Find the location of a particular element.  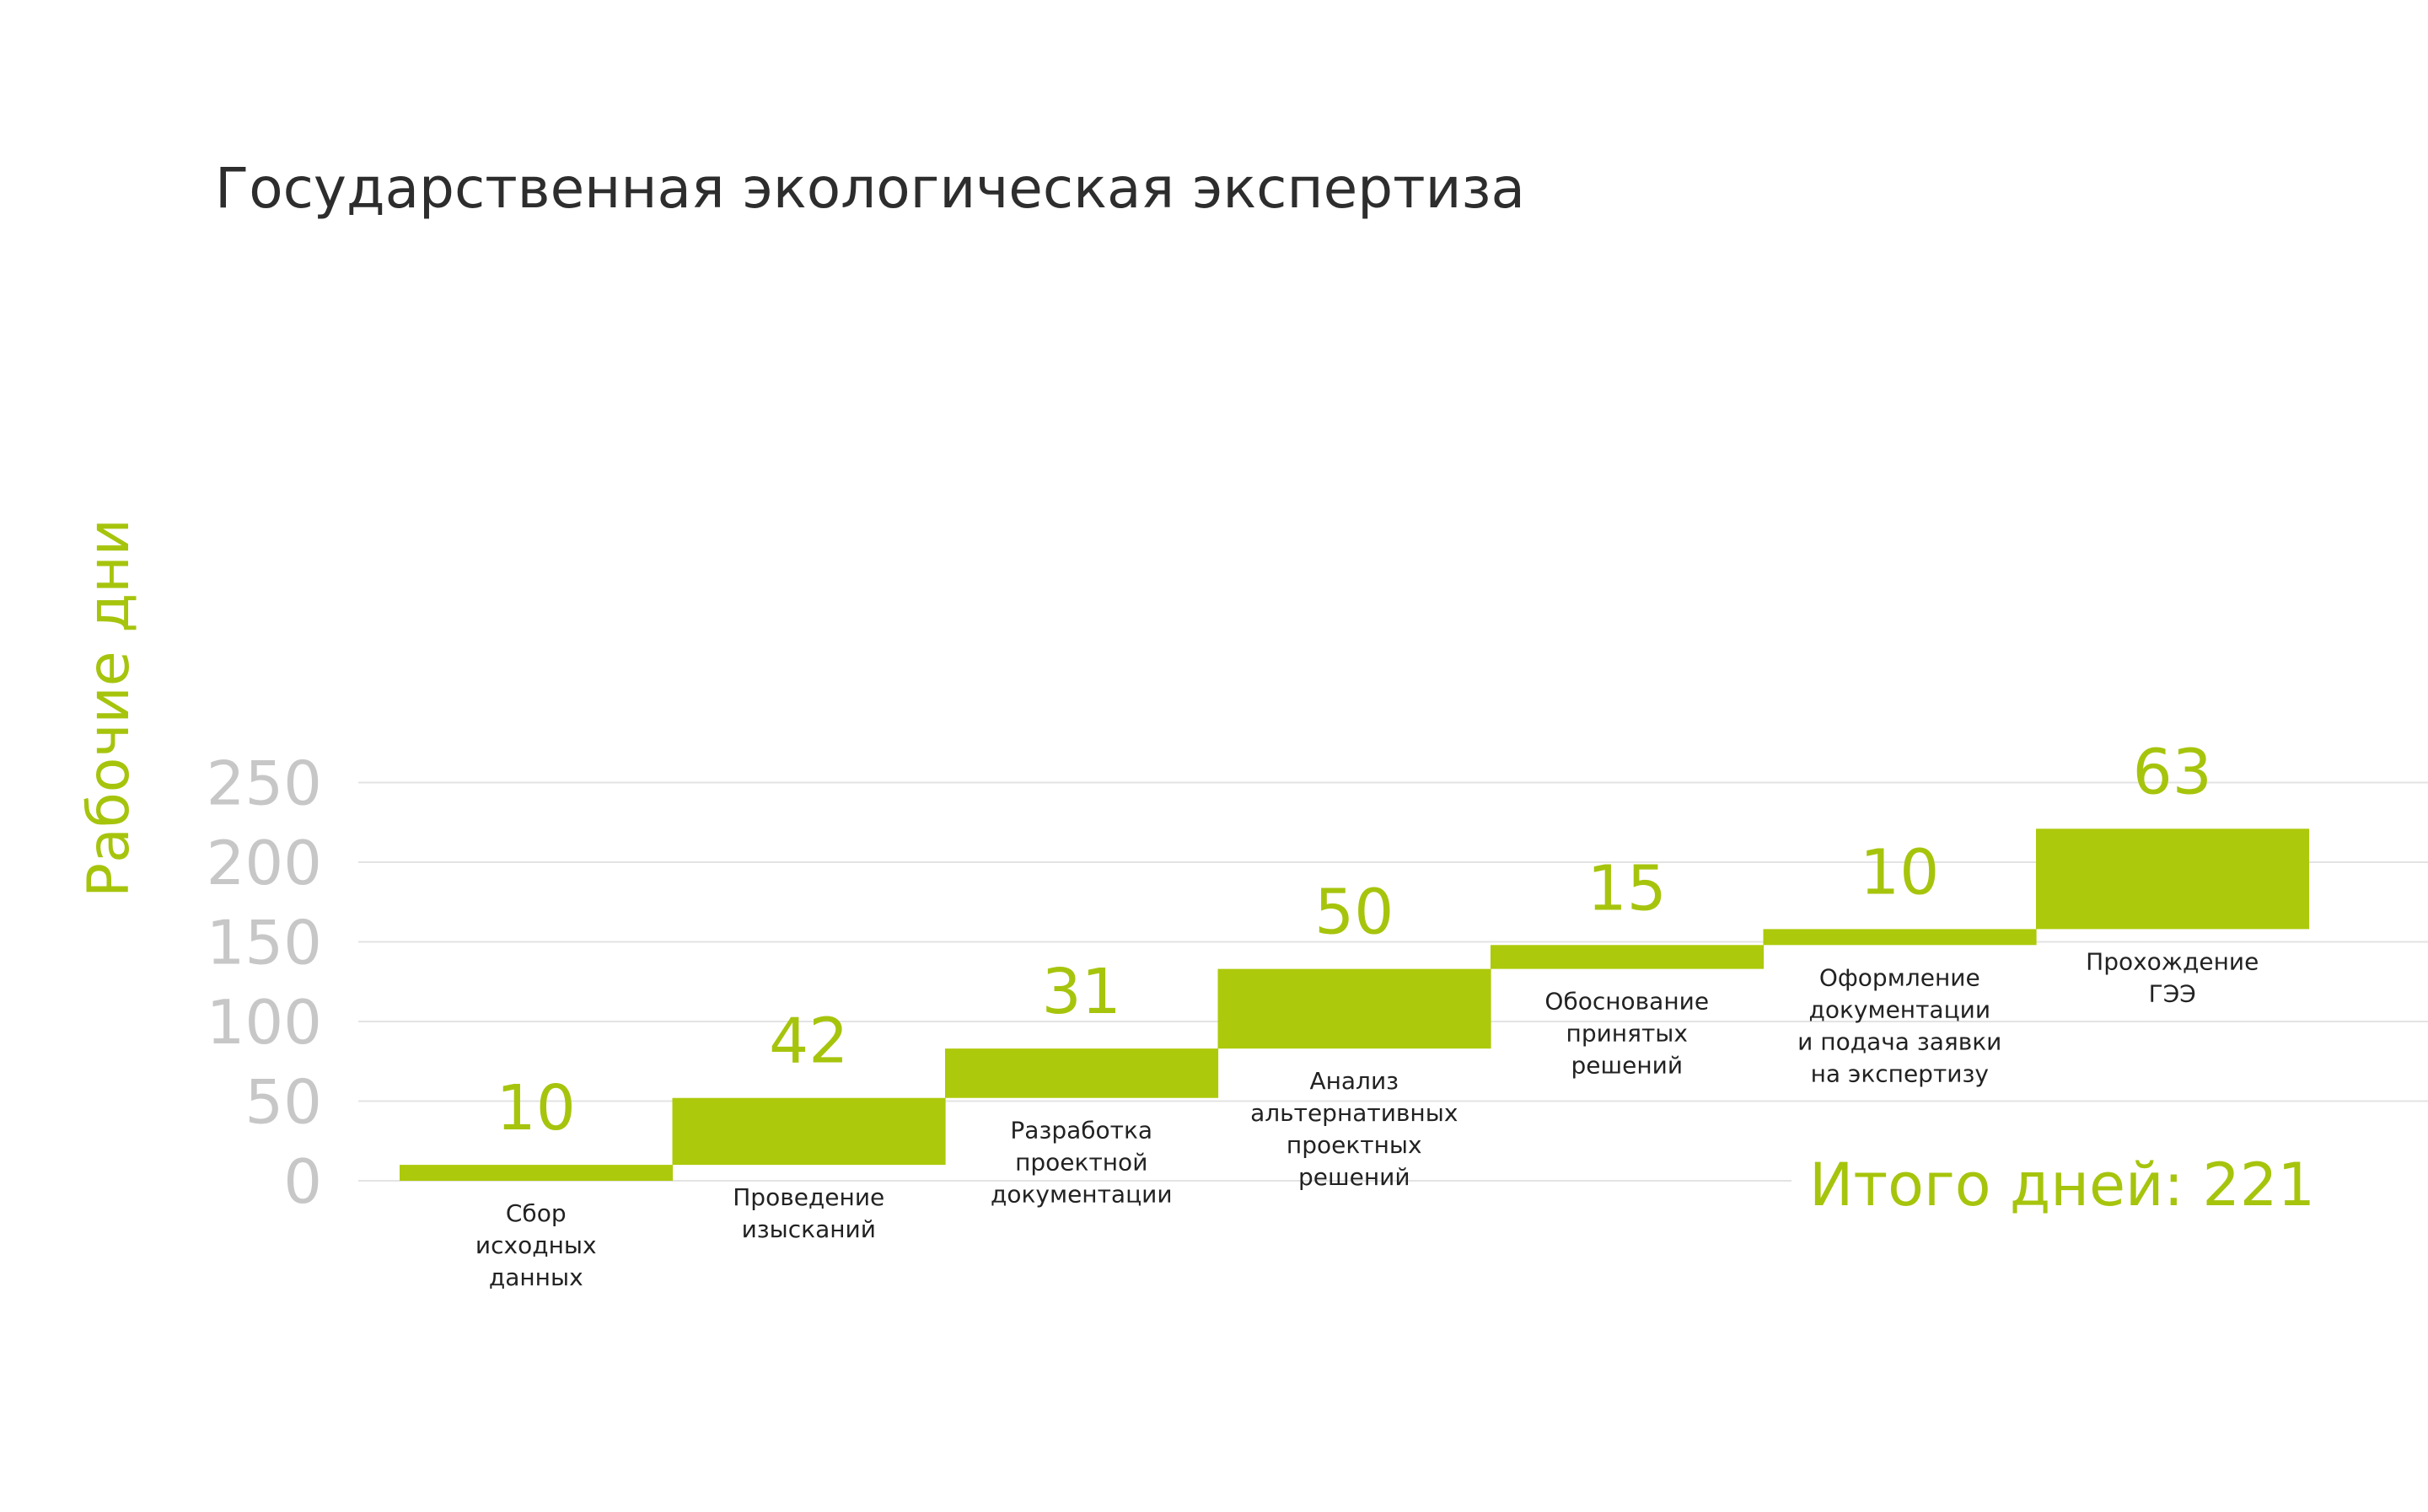

y-tick-label: 50 is located at coordinates (283, 1102).